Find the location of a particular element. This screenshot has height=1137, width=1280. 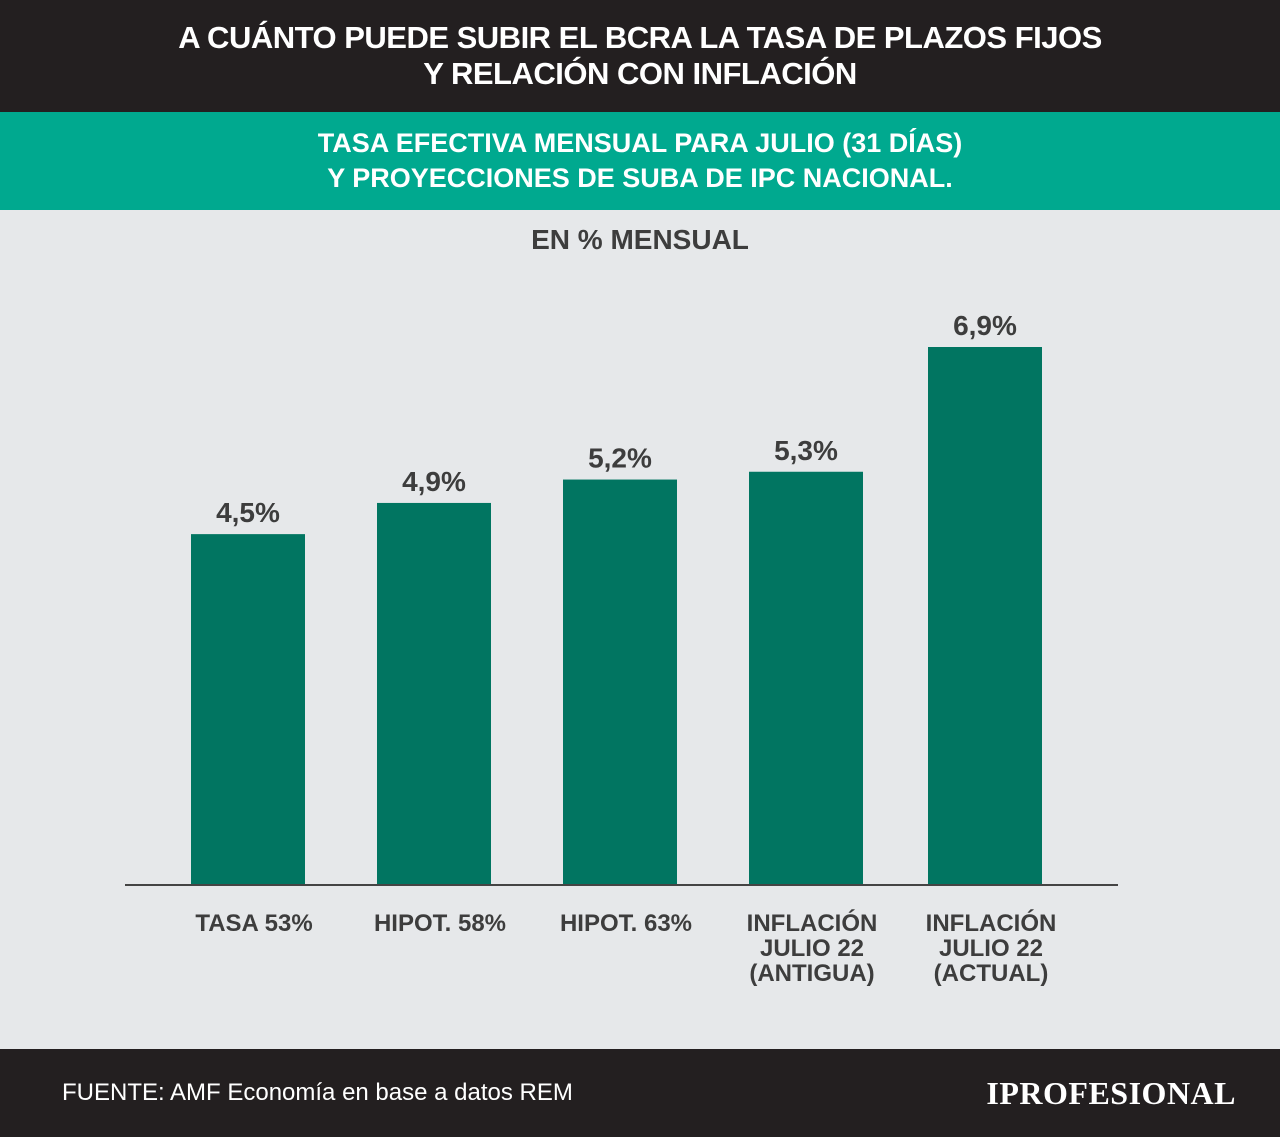

category-label-3-line-1: HIPOT. 63% is located at coordinates (626, 923).